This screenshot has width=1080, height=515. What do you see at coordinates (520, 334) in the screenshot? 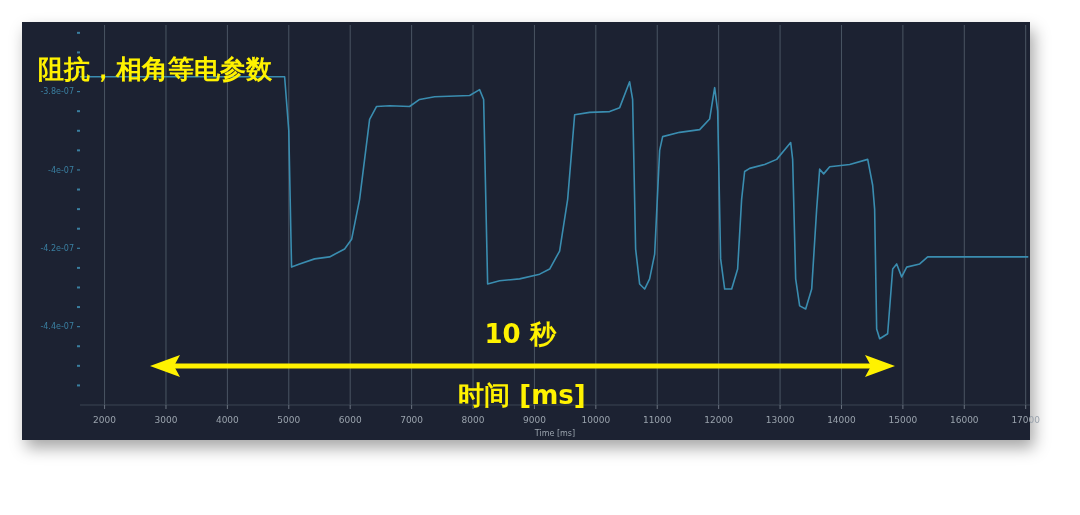
I see `annotation: 10 秒` at bounding box center [520, 334].